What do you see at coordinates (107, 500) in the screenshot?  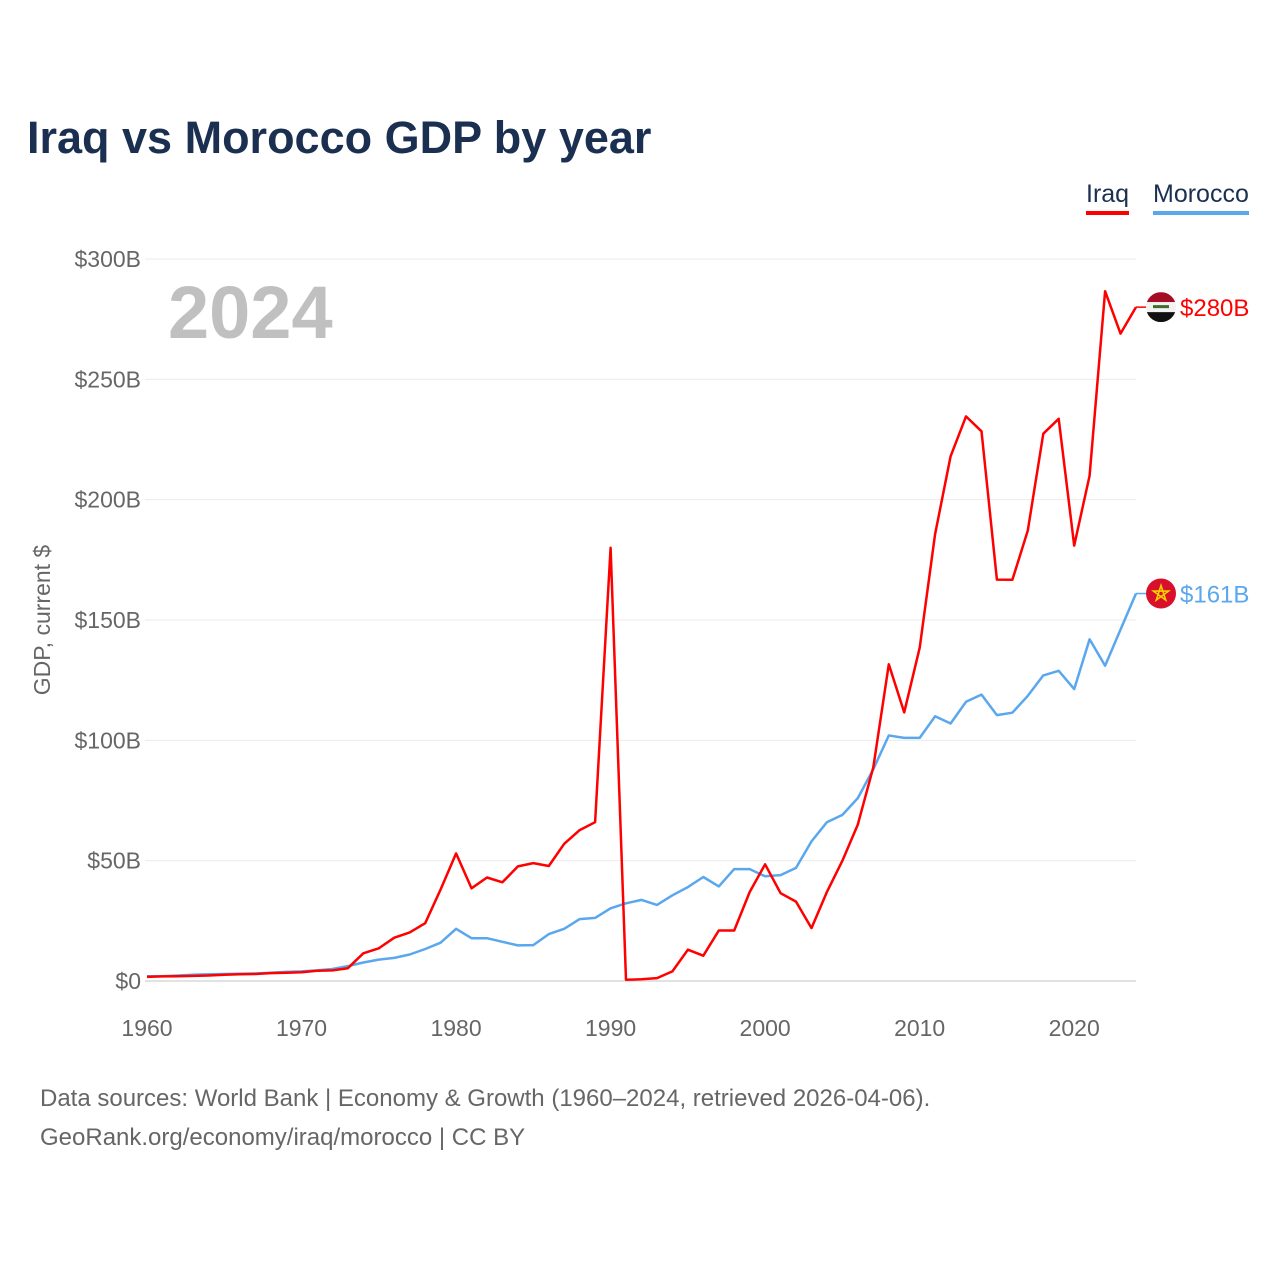 I see `y-tick-label: $200B` at bounding box center [107, 500].